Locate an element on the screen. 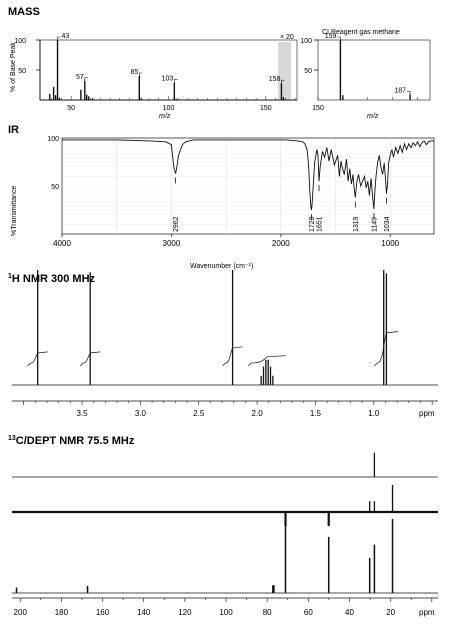 The height and width of the screenshot is (635, 459). cnmr-xtick-label: 40 is located at coordinates (349, 612).